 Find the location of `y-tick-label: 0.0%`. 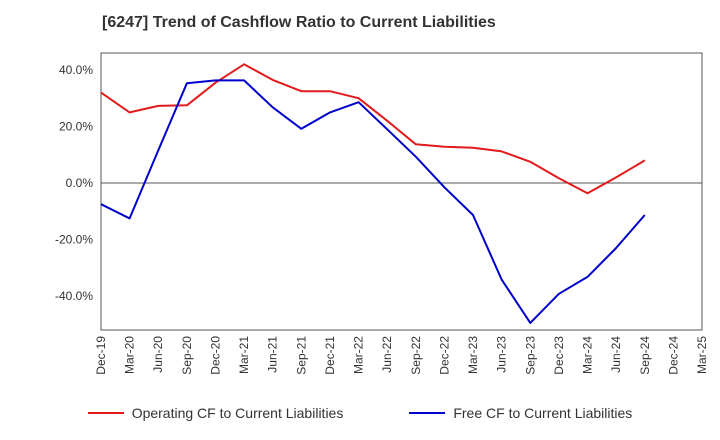

y-tick-label: 0.0% is located at coordinates (80, 183).